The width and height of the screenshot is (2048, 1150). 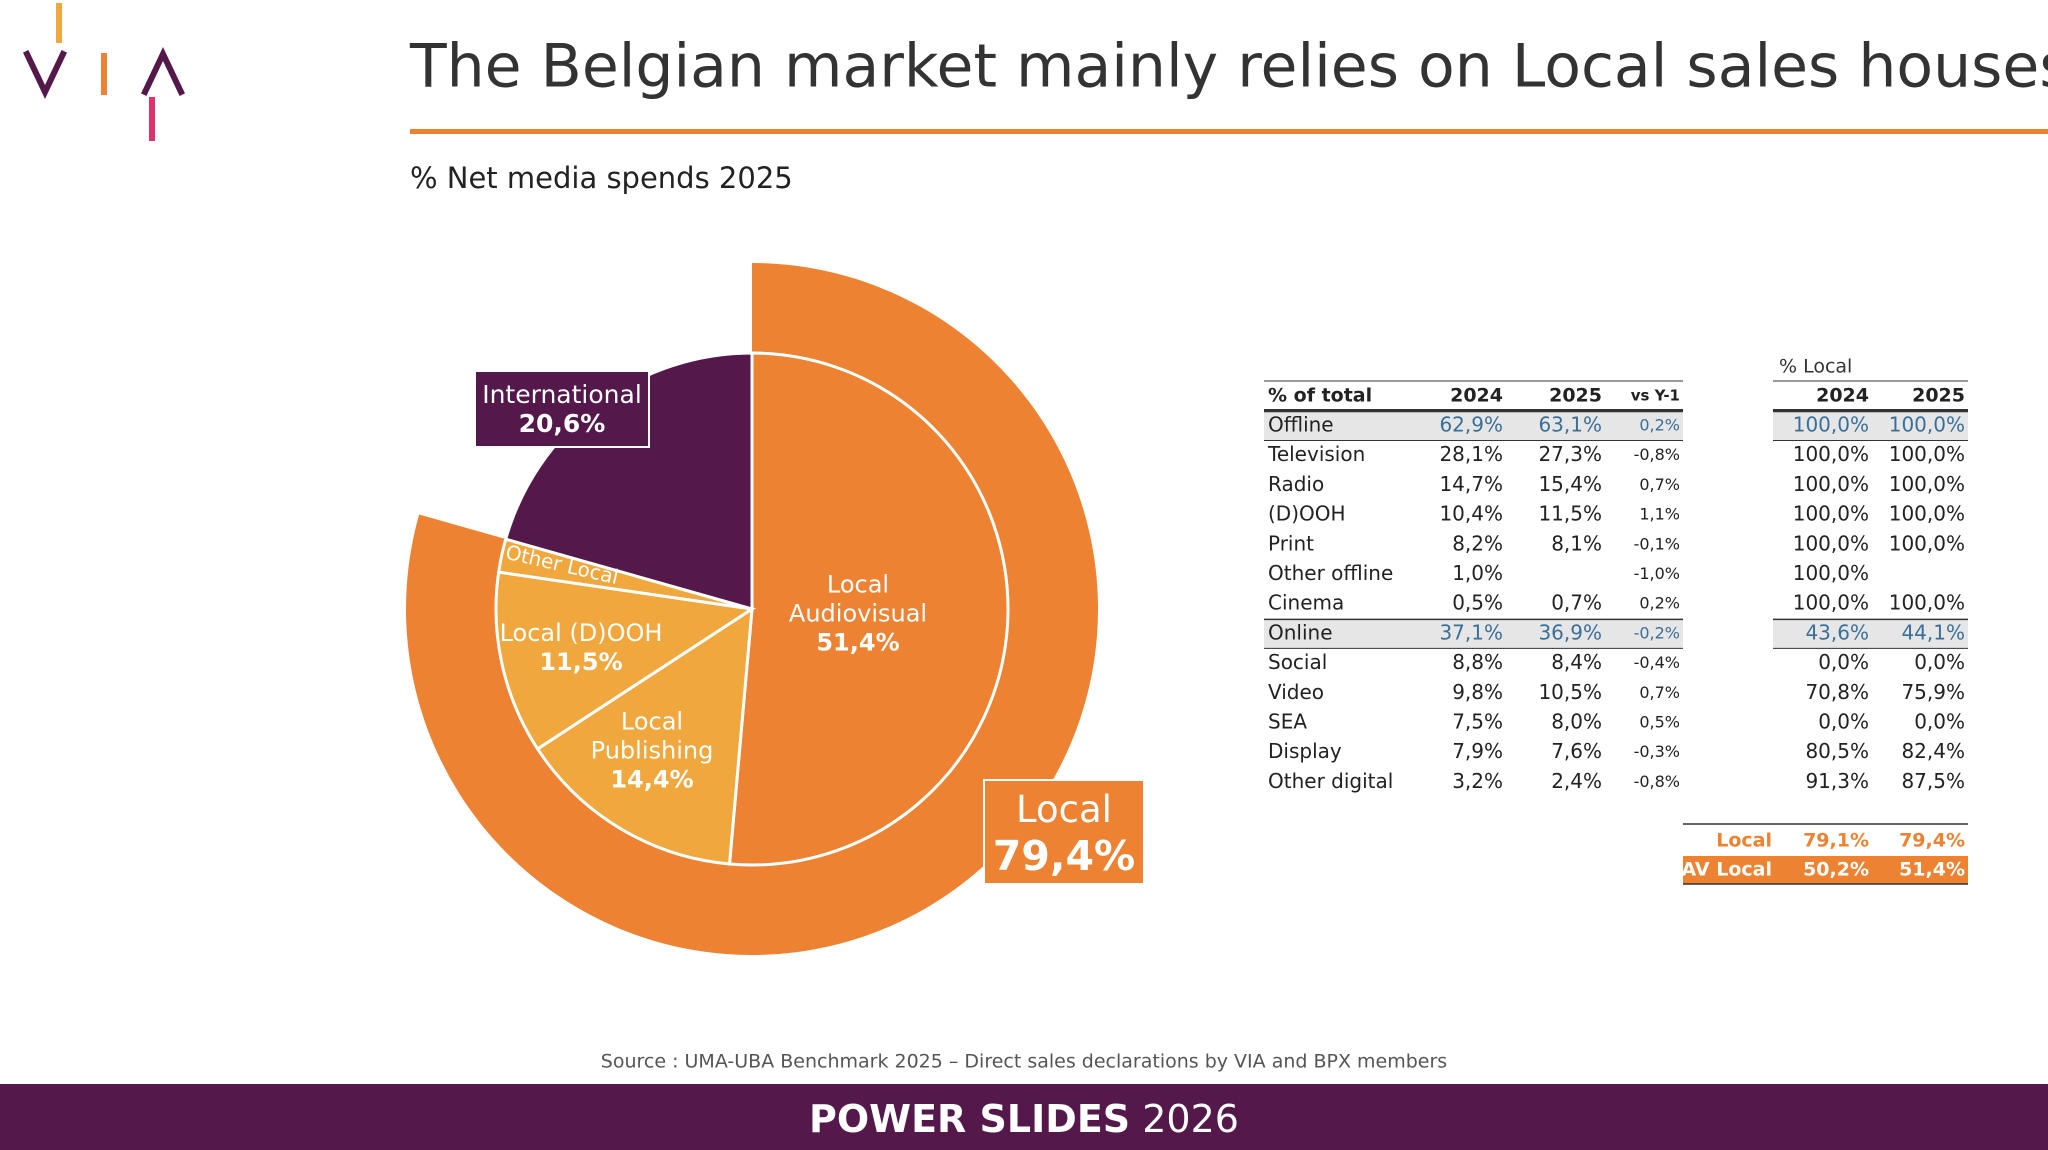 What do you see at coordinates (1570, 484) in the screenshot?
I see `table-cell: 15,4%` at bounding box center [1570, 484].